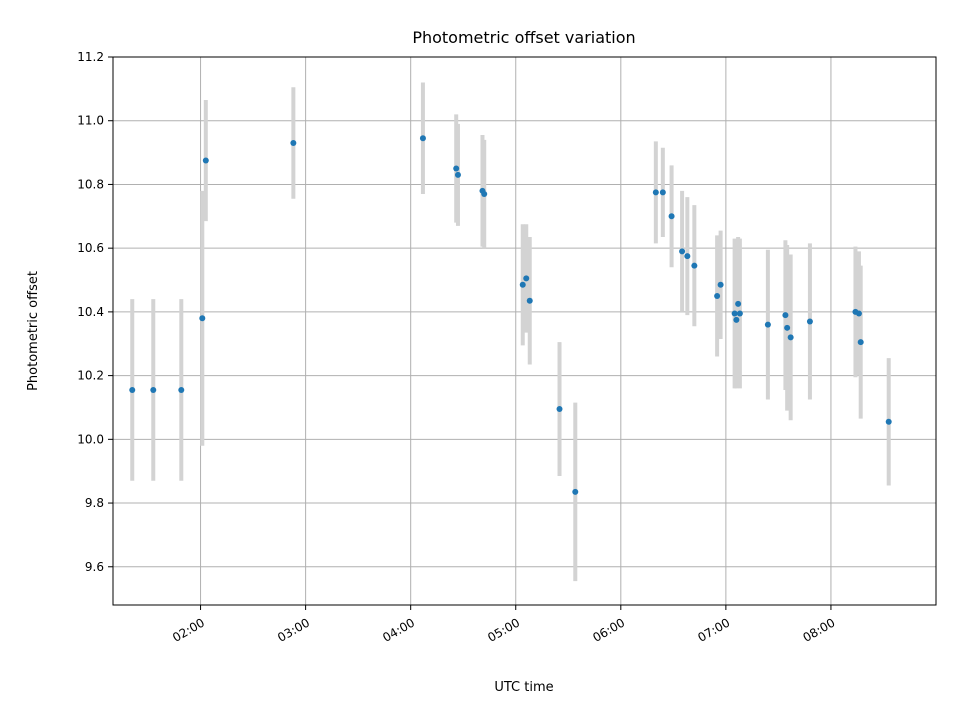  What do you see at coordinates (33, 331) in the screenshot?
I see `y-axis-label: Photometric offset` at bounding box center [33, 331].